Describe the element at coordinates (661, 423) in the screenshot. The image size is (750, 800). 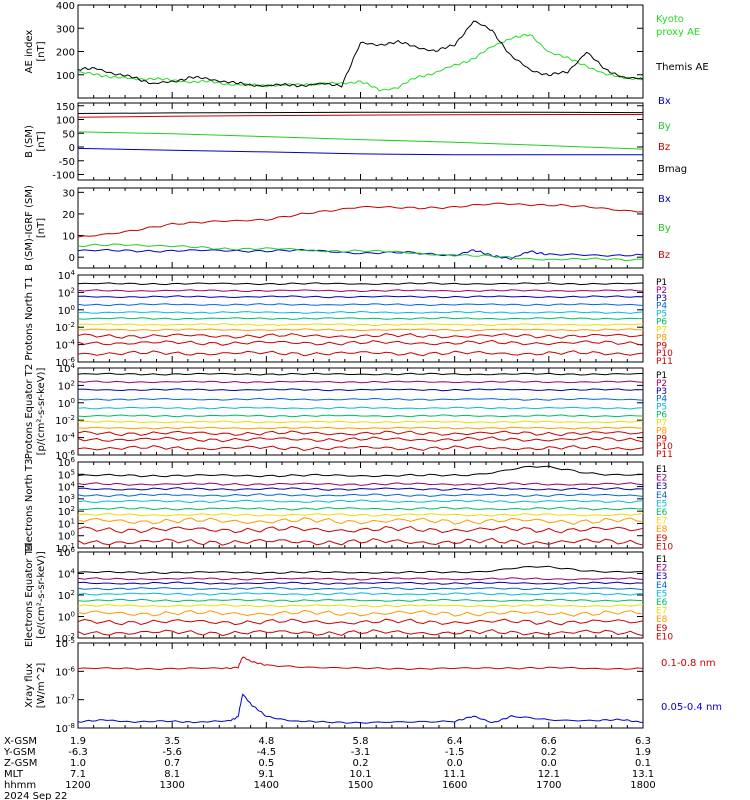
I see `legend-p7: P7` at that location.